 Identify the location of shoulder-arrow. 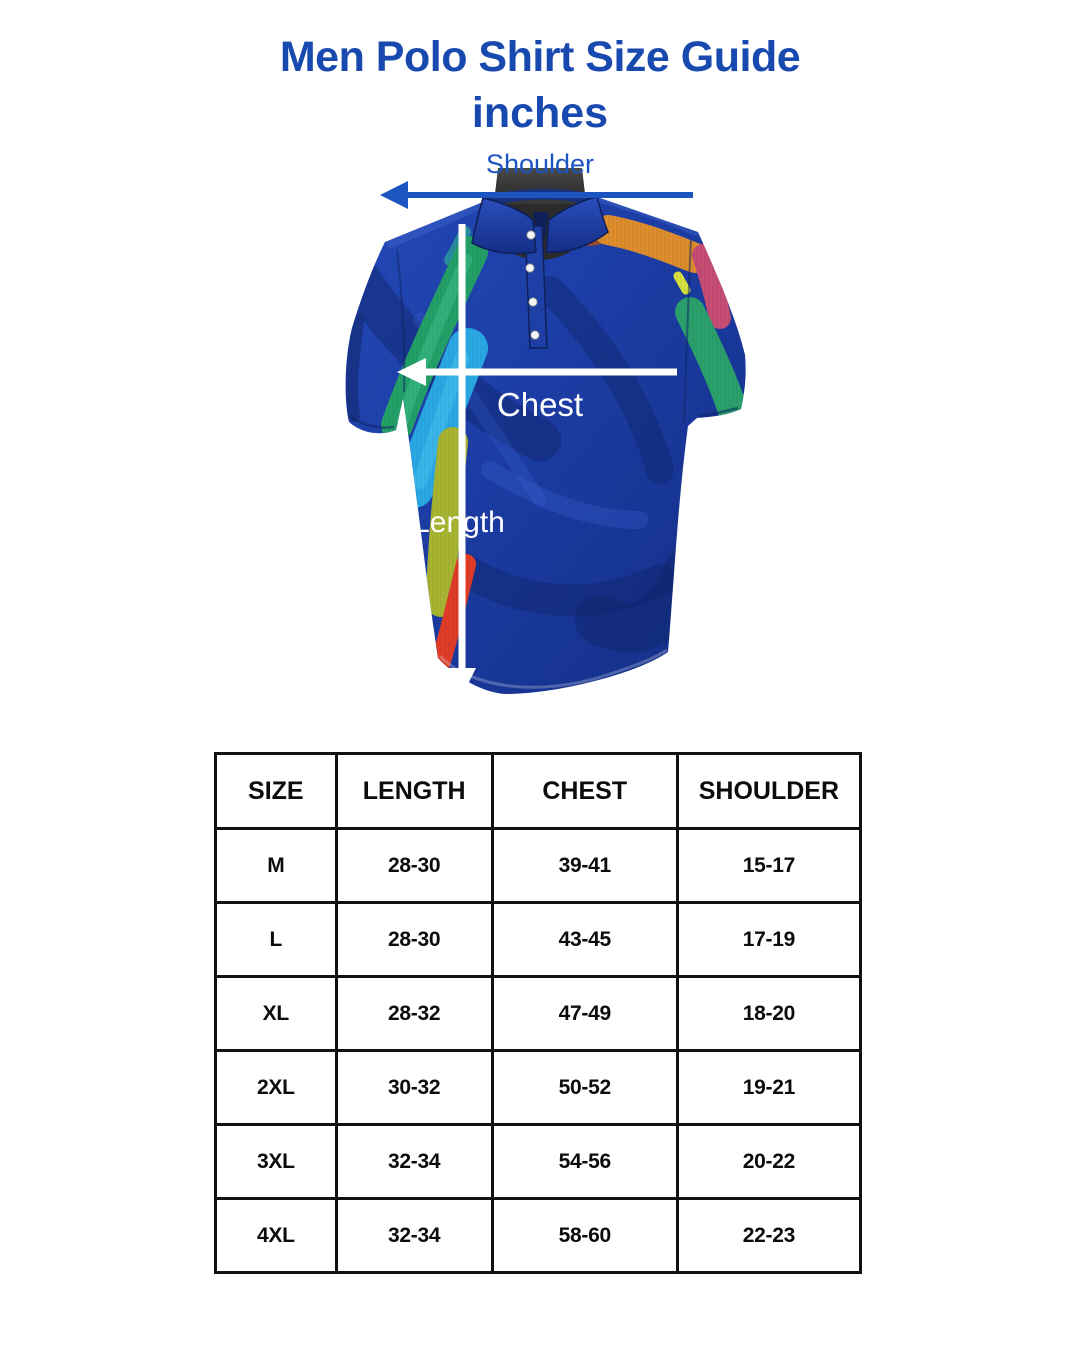
(536, 195).